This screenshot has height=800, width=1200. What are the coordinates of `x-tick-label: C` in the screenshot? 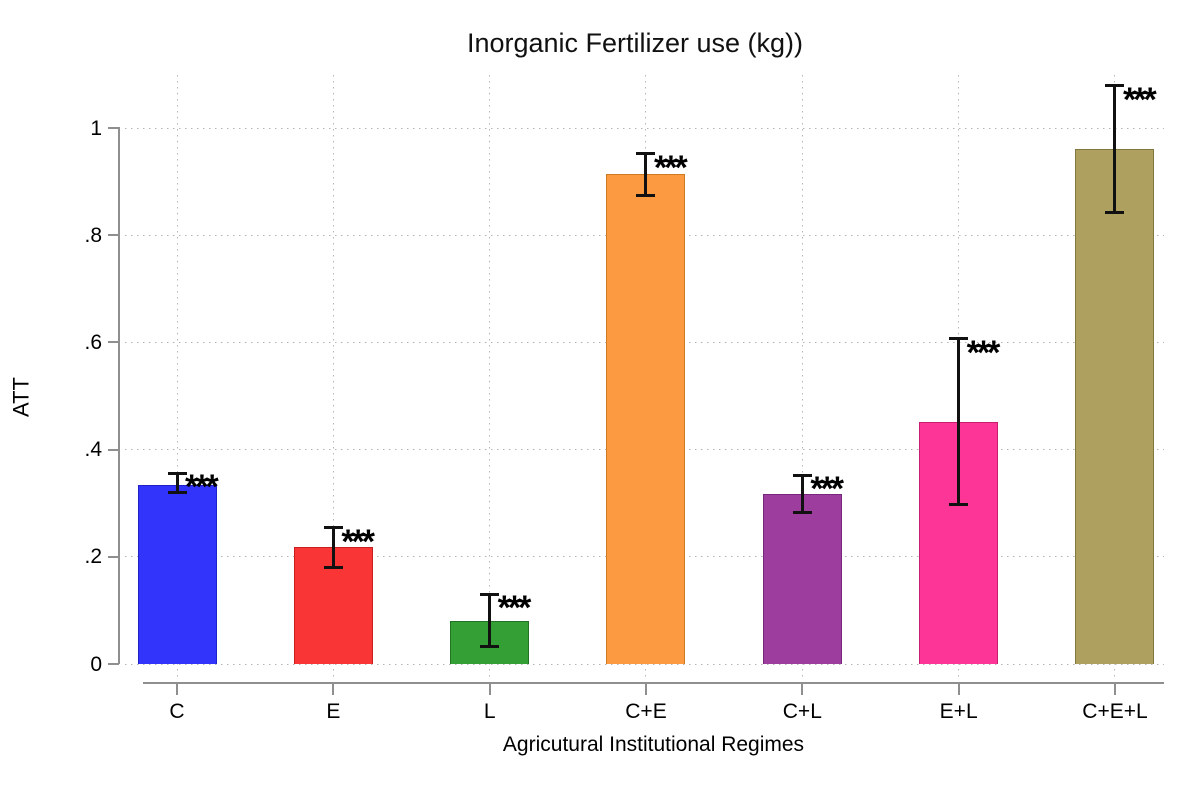 It's located at (177, 711).